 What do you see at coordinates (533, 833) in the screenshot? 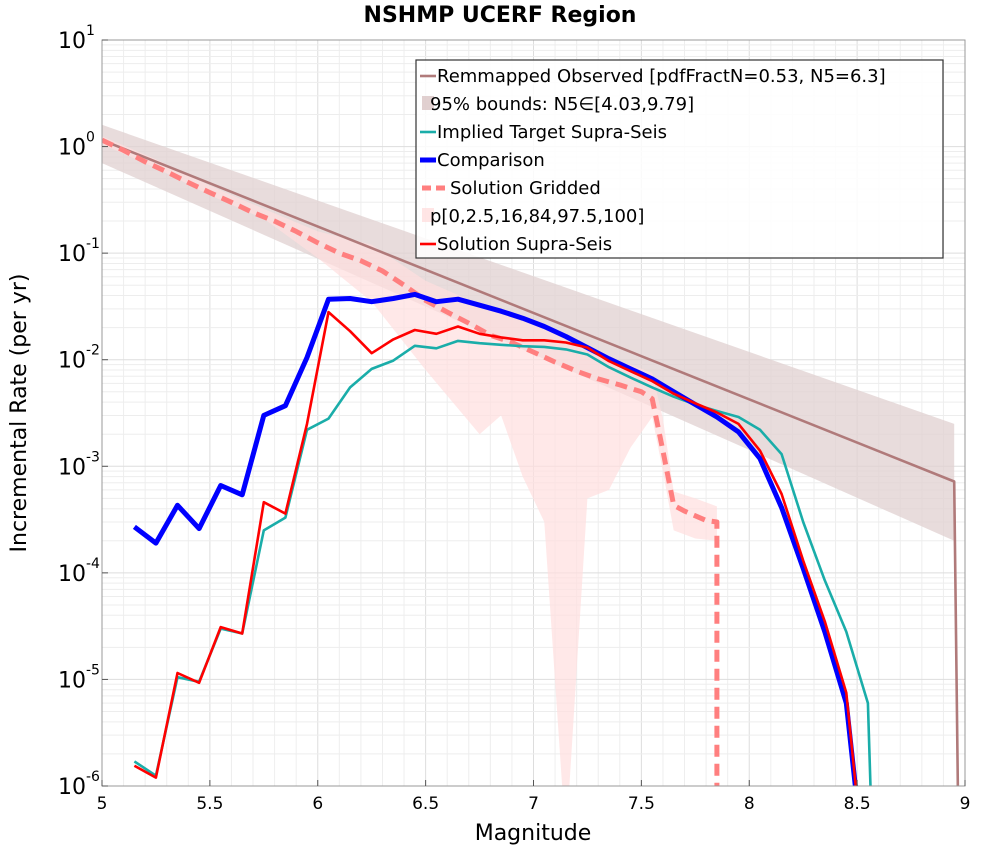
I see `x-axis-label: Magnitude` at bounding box center [533, 833].